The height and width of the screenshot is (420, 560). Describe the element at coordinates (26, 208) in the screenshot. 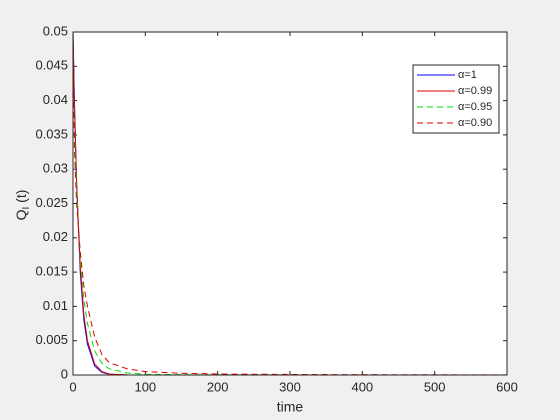

I see `y-label-subscript: I` at that location.